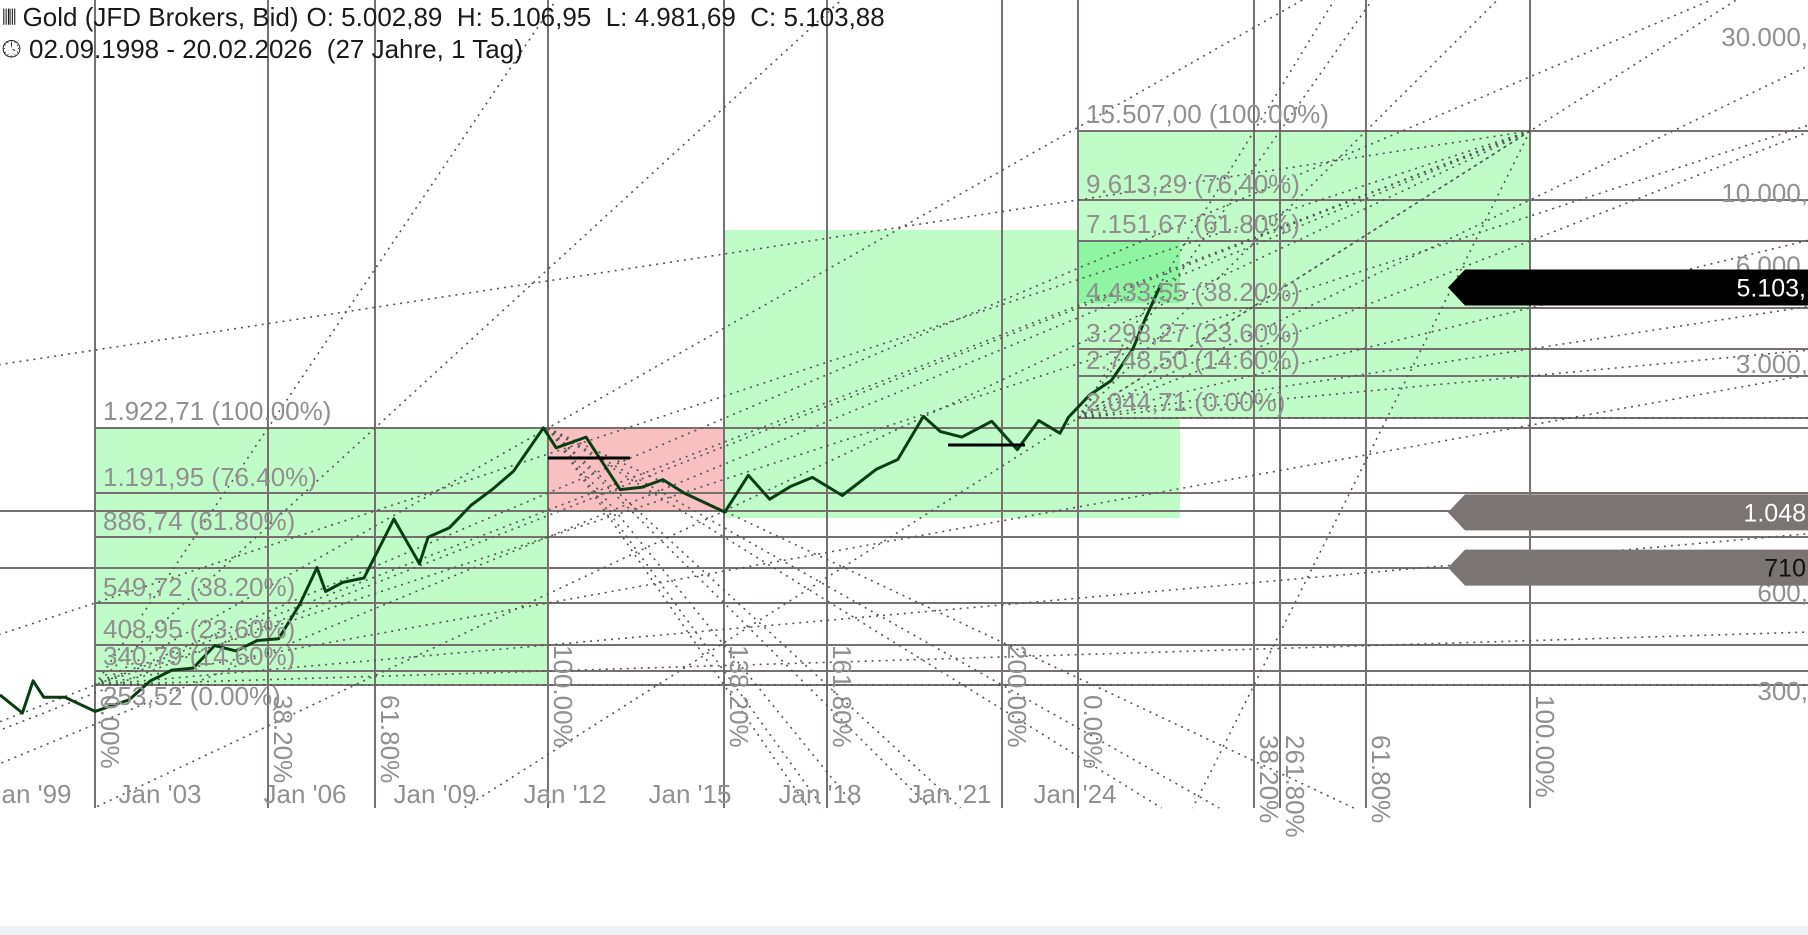 The height and width of the screenshot is (935, 1808). I want to click on fib-label-right: 2.748,50 (14.60%), so click(1193, 360).